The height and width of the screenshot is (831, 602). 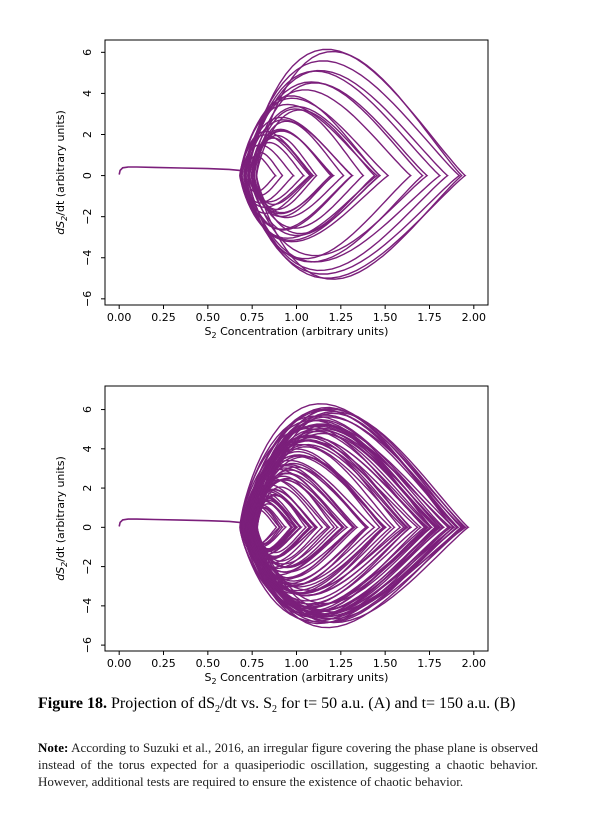 What do you see at coordinates (396, 703) in the screenshot?
I see `caption-text-3: for t= 50 a.u. (A) and t= 150 a.u. (B)` at bounding box center [396, 703].